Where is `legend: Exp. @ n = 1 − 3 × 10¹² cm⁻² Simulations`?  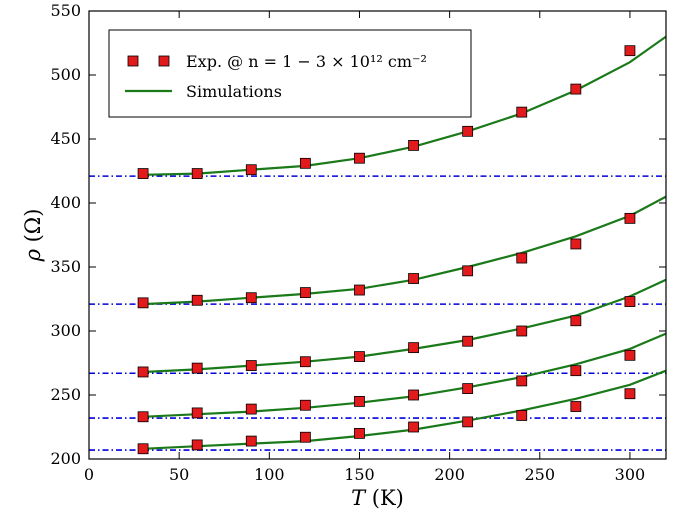
legend: Exp. @ n = 1 − 3 × 10¹² cm⁻² Simulations is located at coordinates (290, 73).